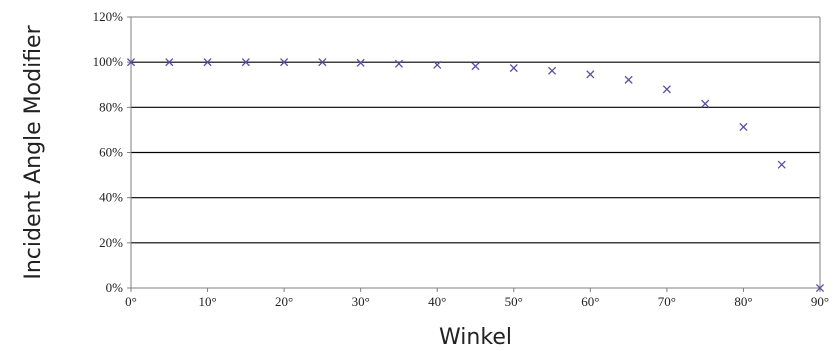 The width and height of the screenshot is (837, 351). Describe the element at coordinates (284, 301) in the screenshot. I see `x-tick-label: 20°` at that location.